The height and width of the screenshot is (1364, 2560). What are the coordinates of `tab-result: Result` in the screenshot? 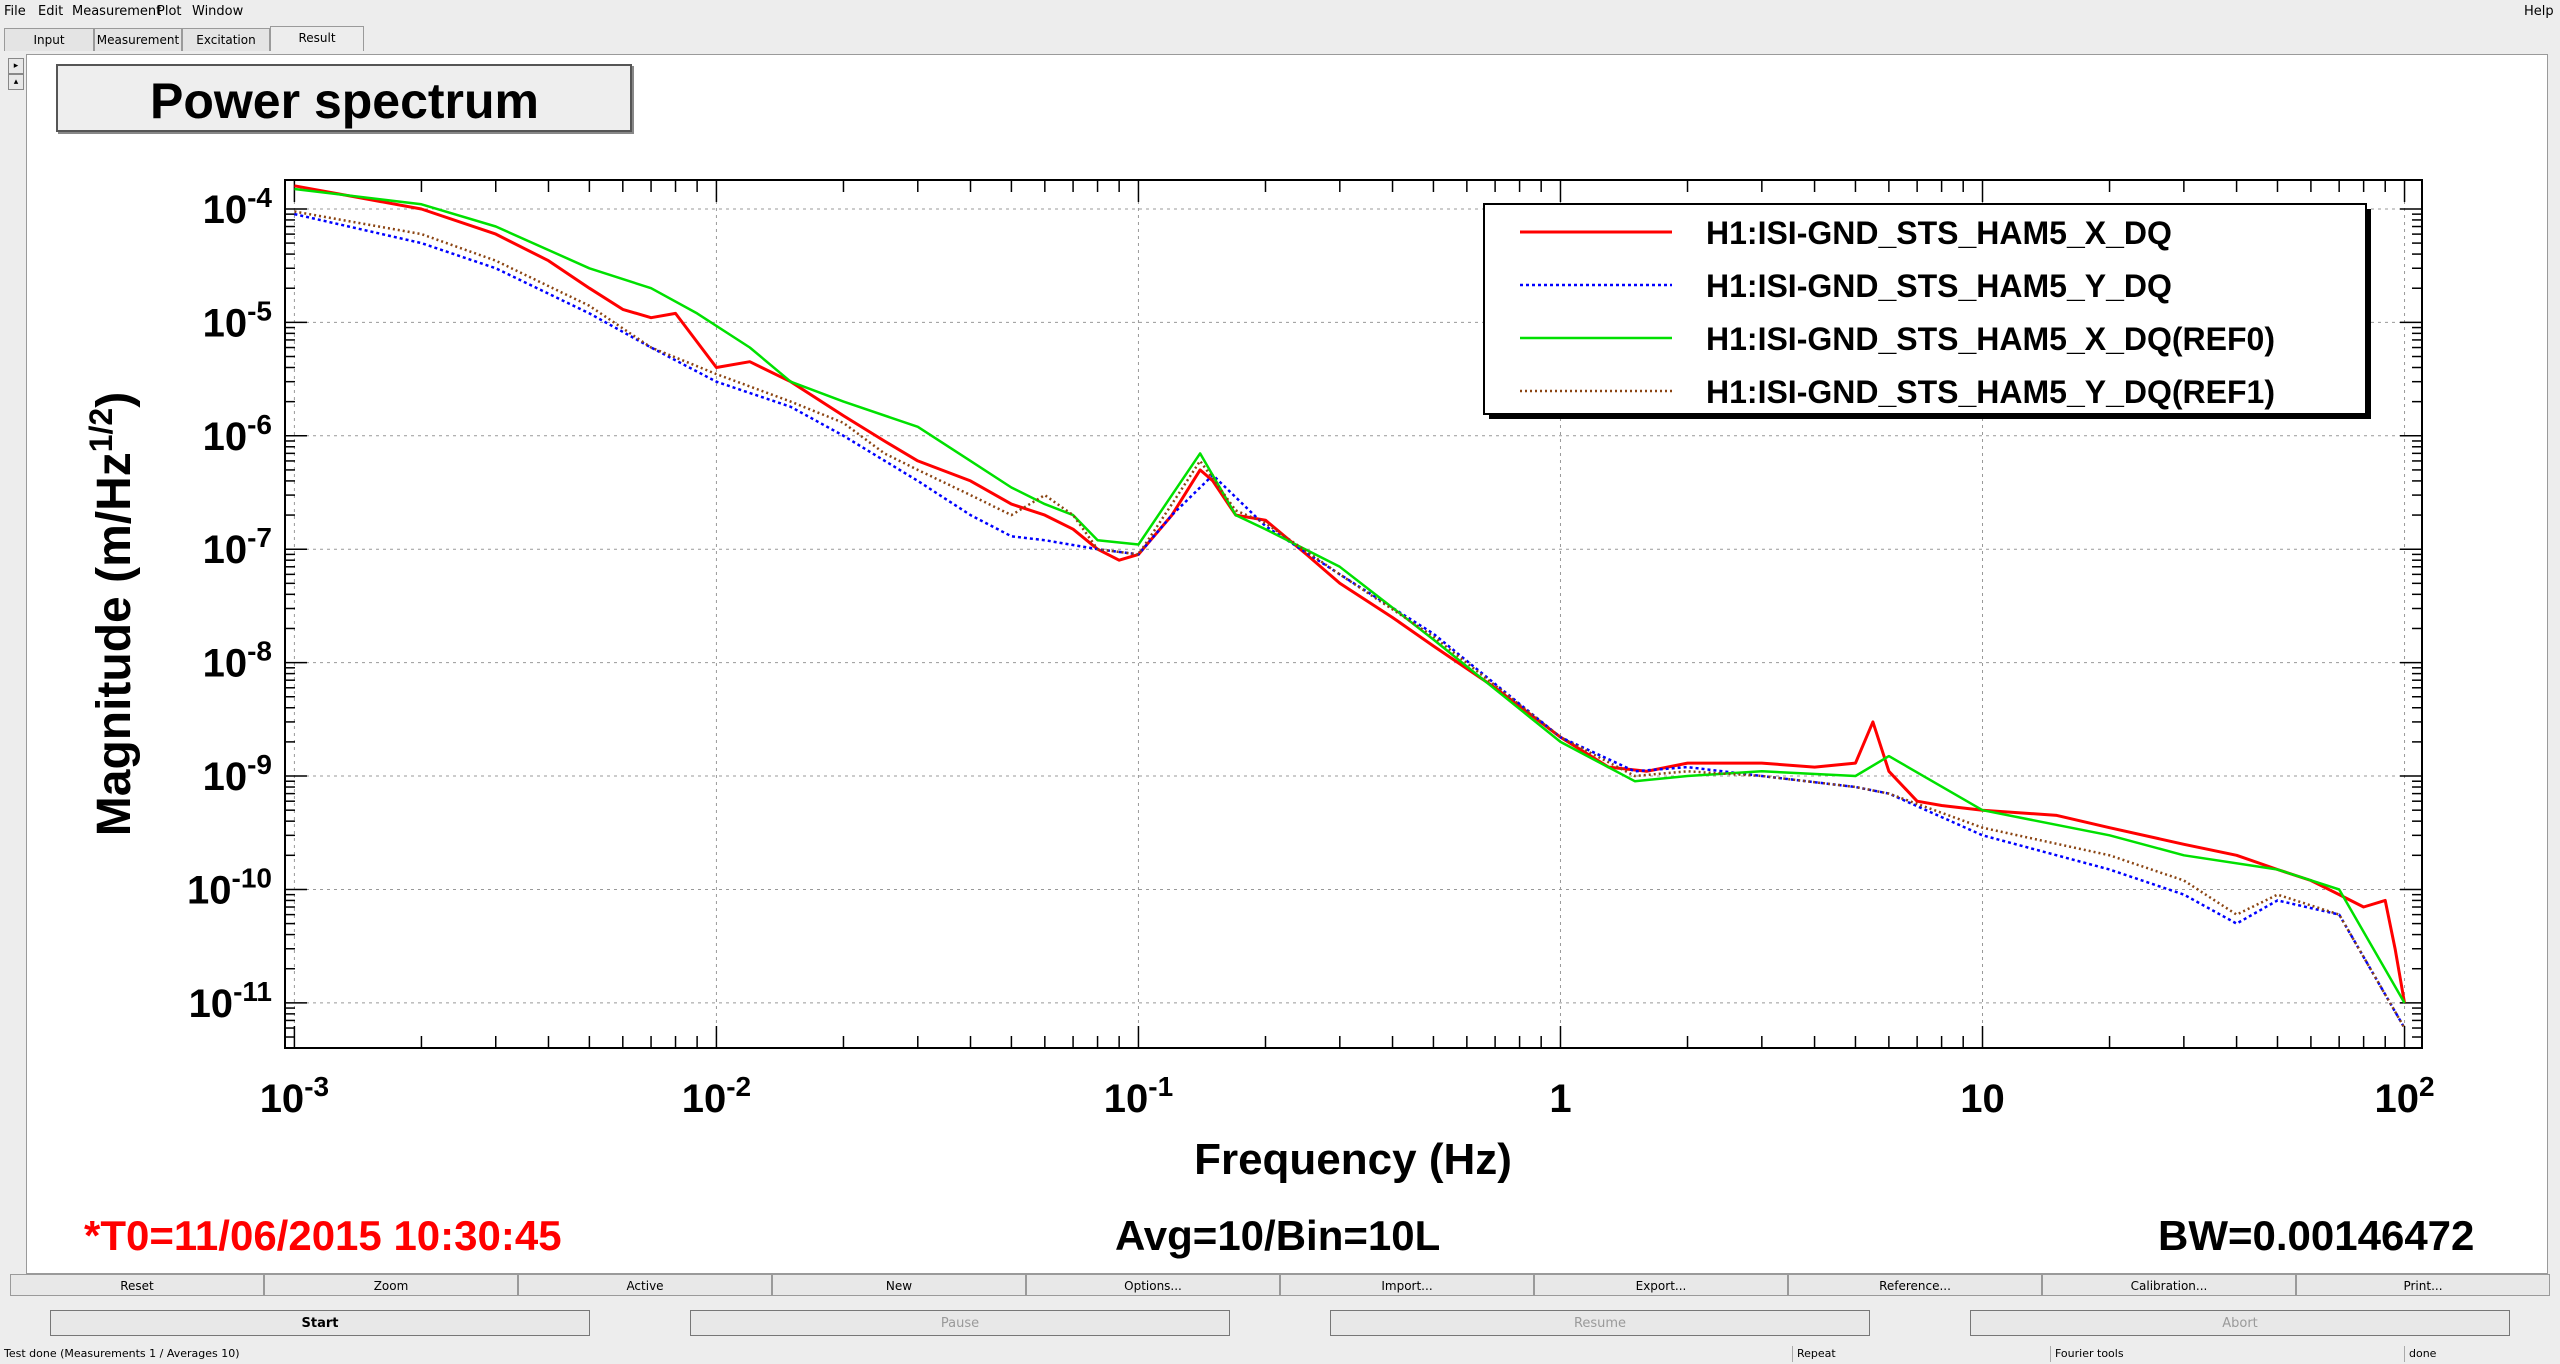 It's located at (317, 38).